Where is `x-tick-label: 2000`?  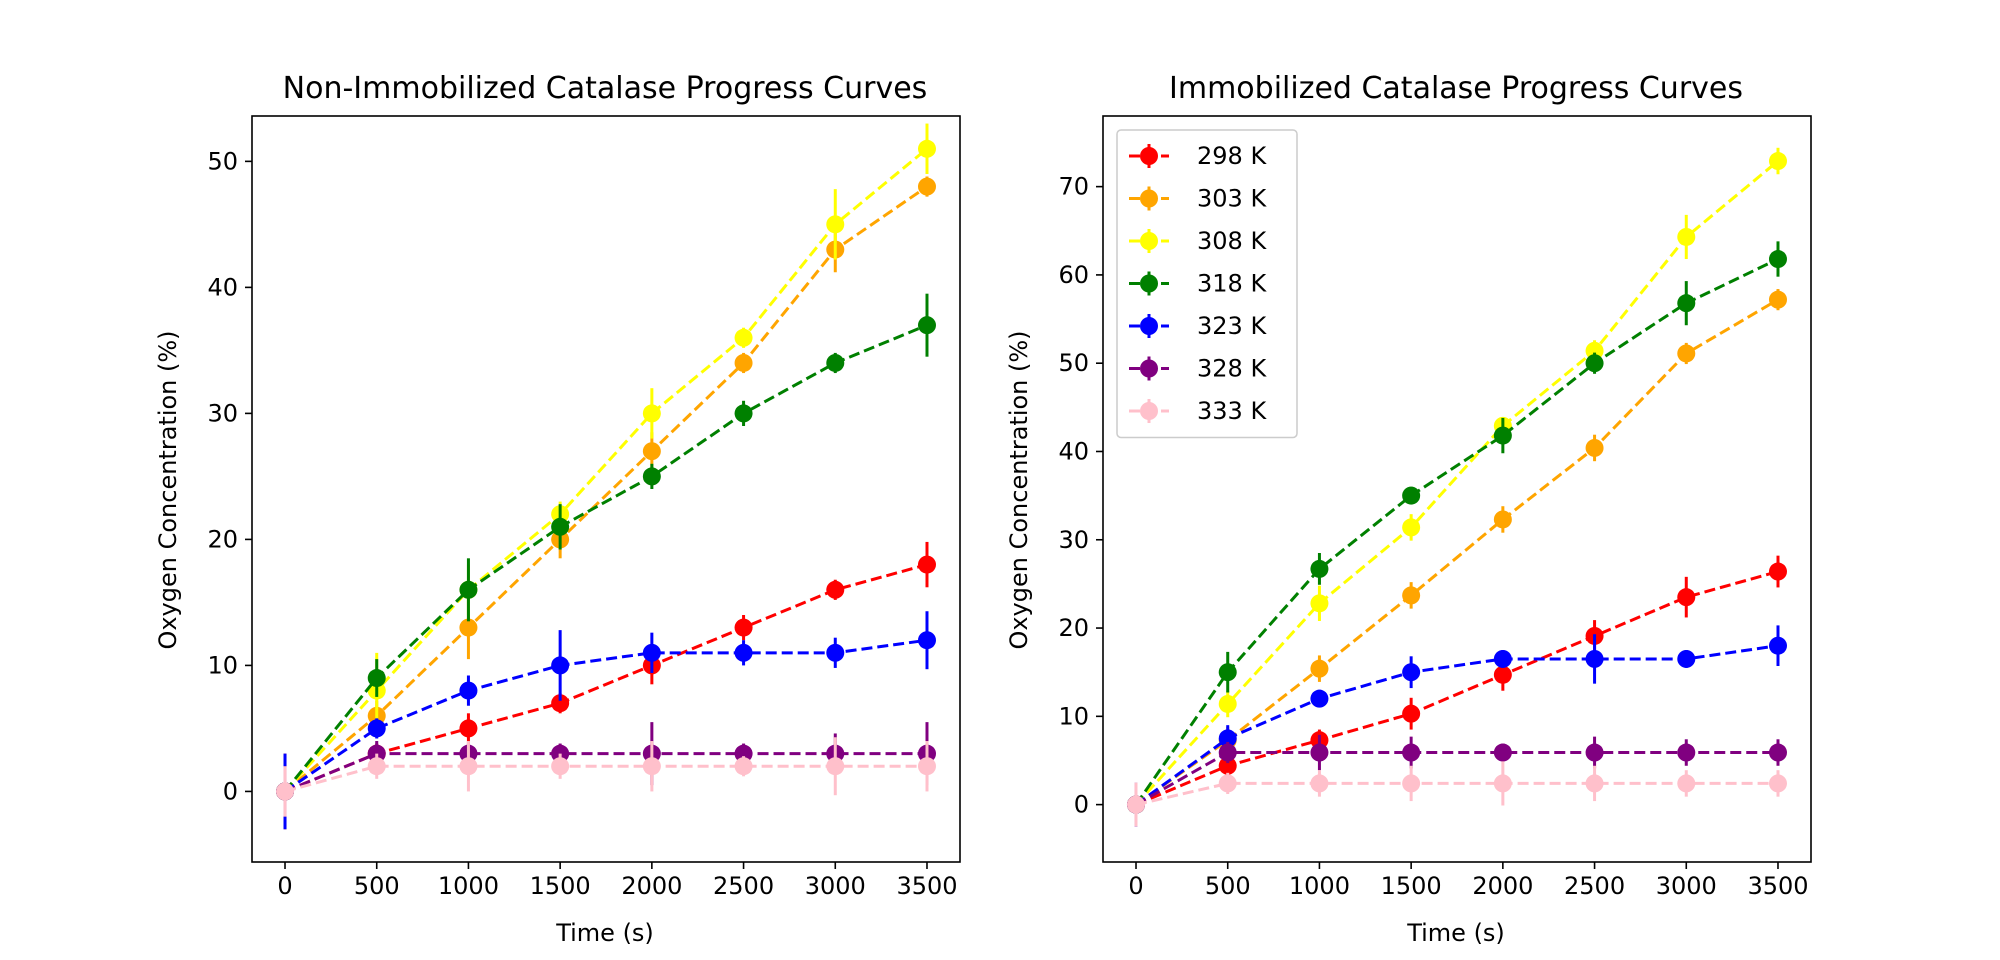
x-tick-label: 2000 is located at coordinates (1502, 886).